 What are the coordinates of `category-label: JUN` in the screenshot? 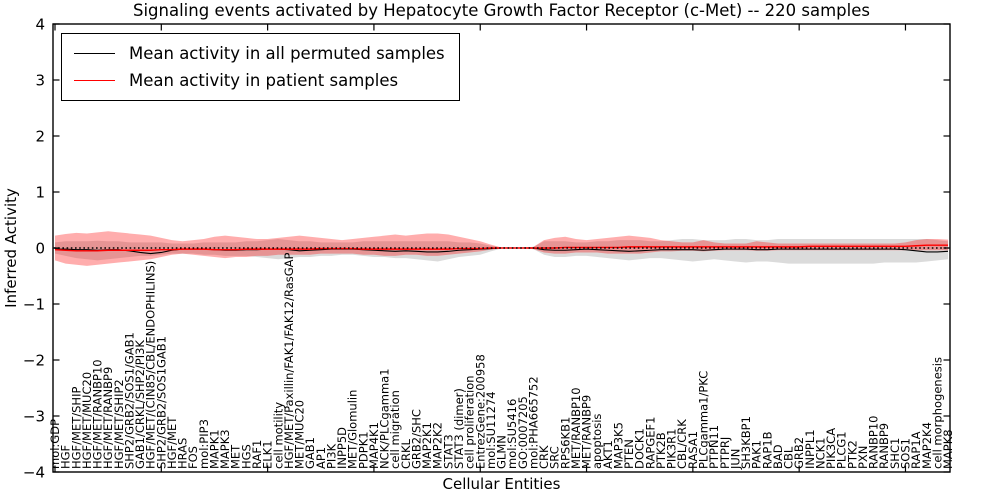 It's located at (735, 459).